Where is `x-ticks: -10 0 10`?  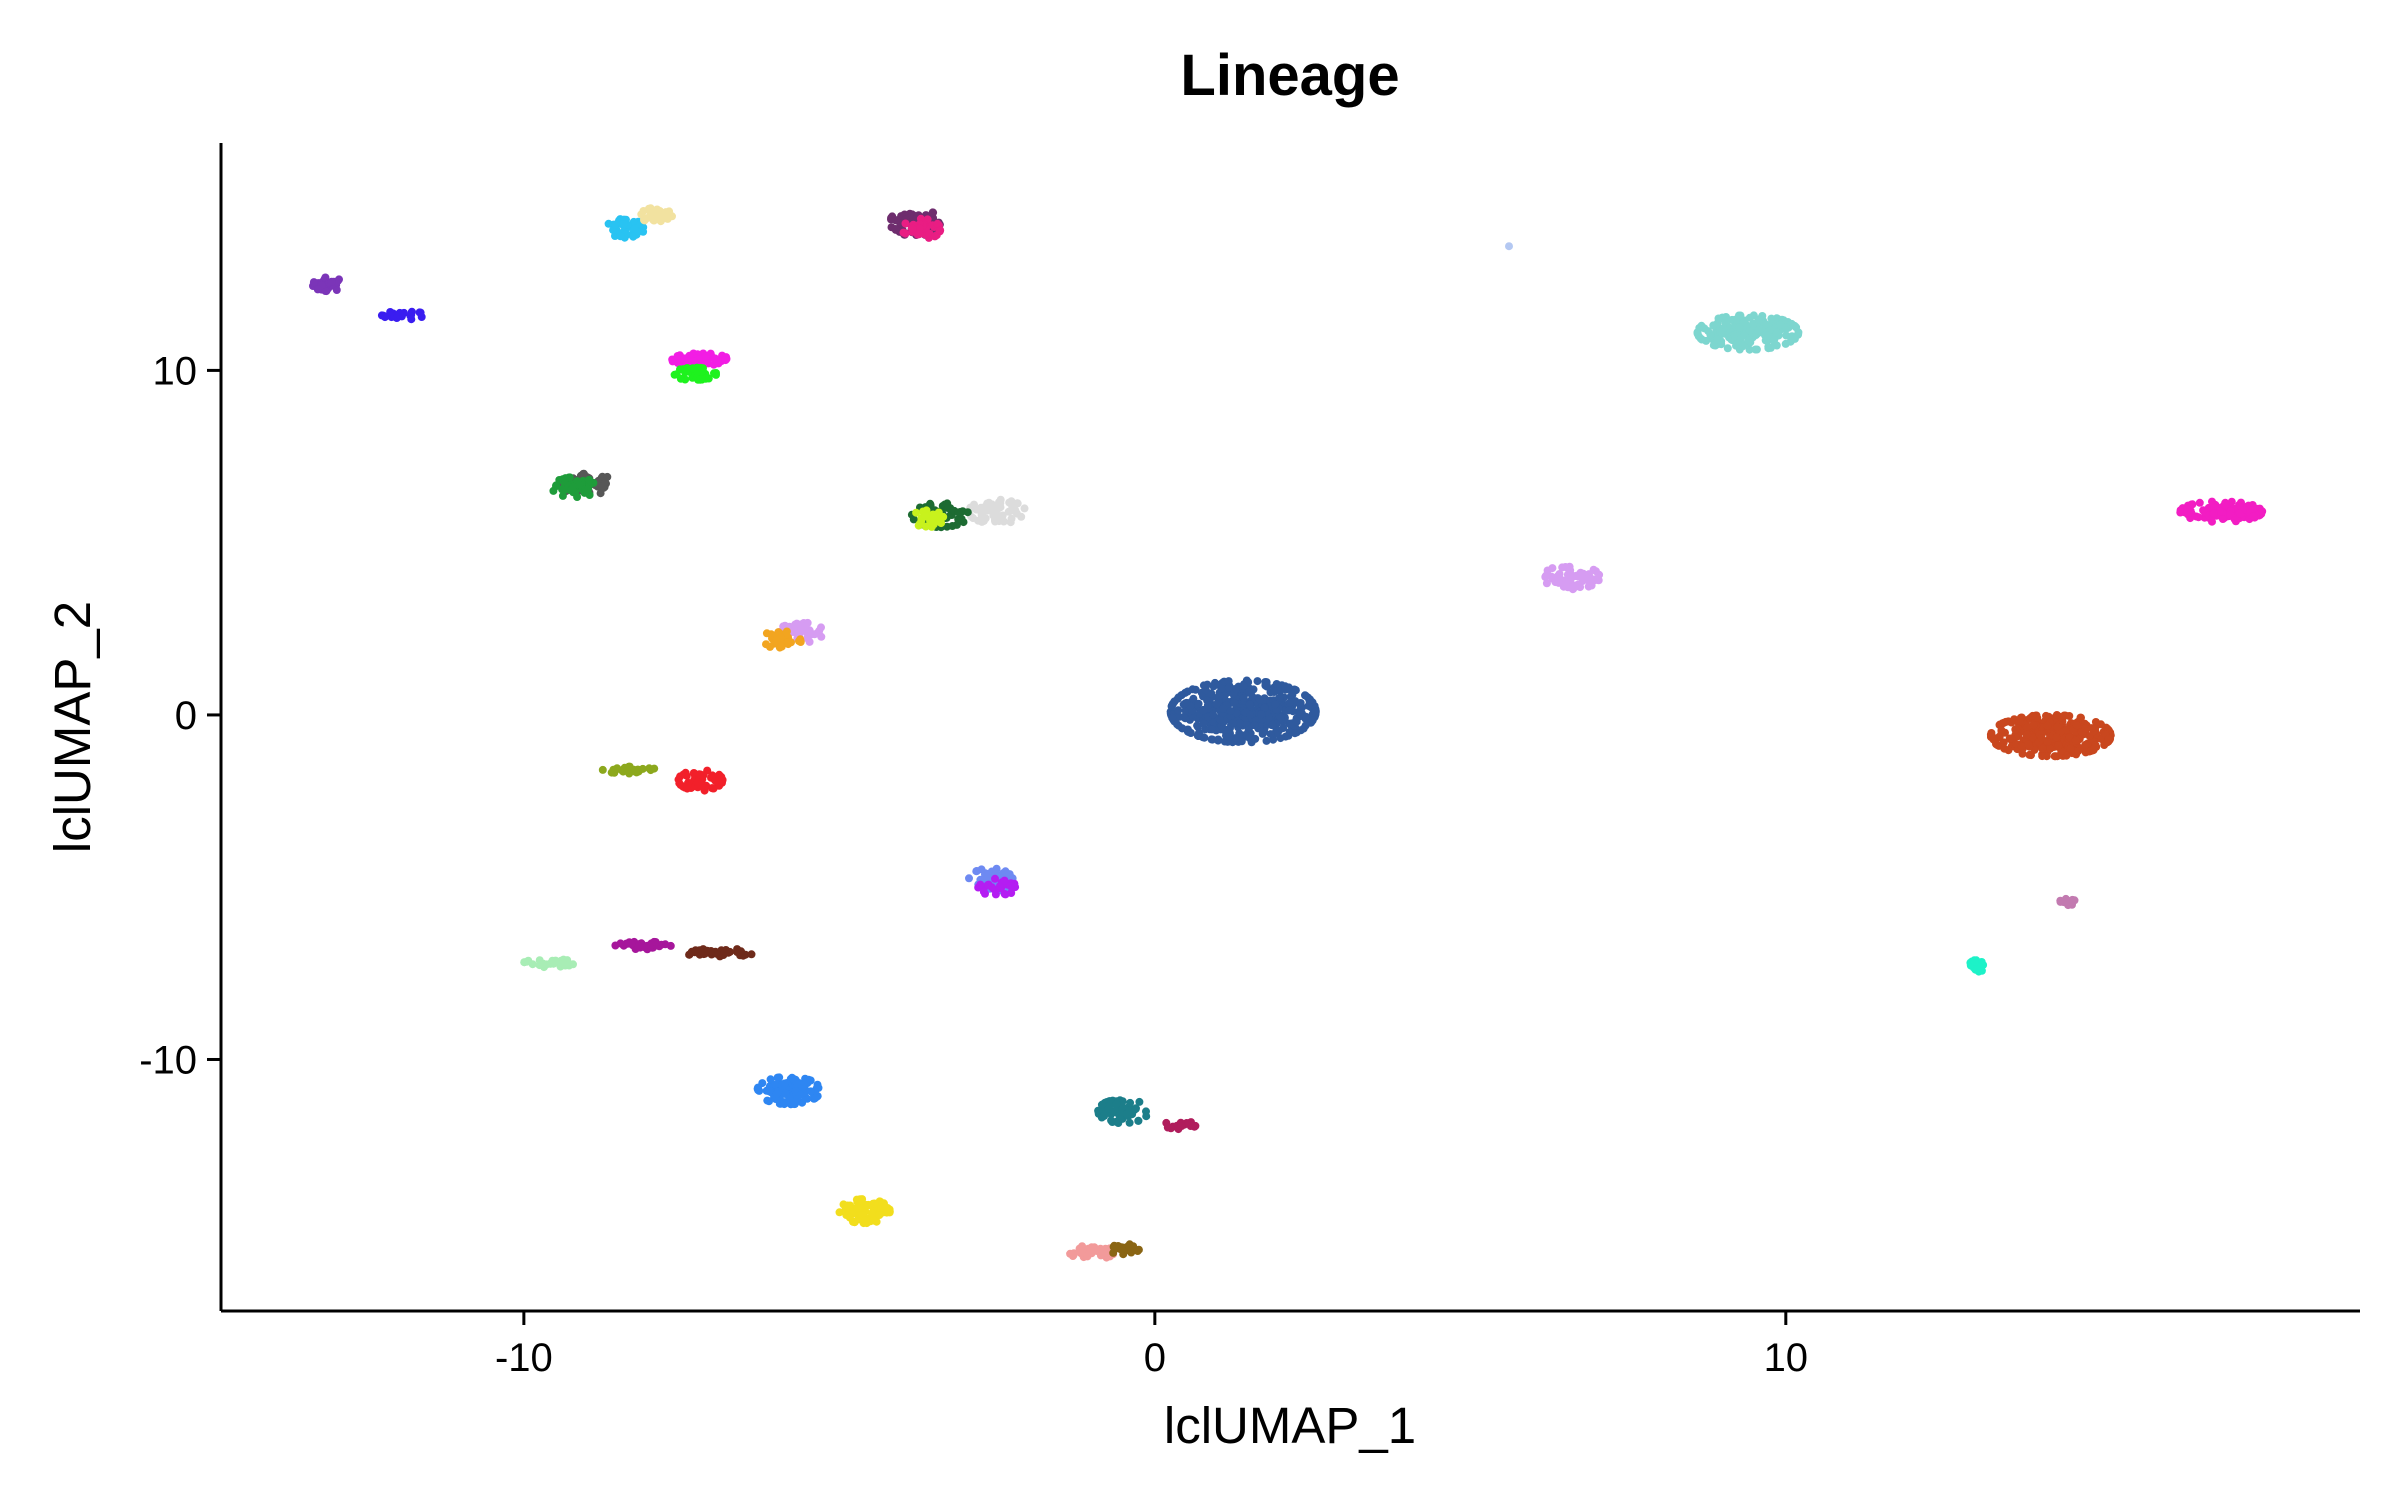 x-ticks: -10 0 10 is located at coordinates (1151, 1345).